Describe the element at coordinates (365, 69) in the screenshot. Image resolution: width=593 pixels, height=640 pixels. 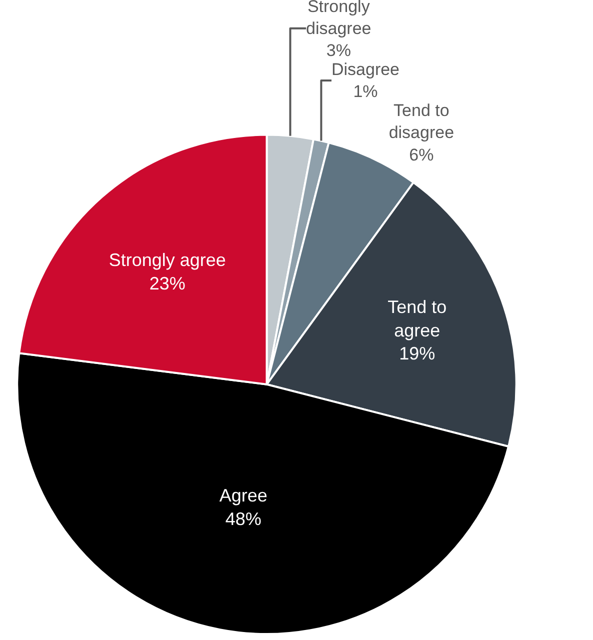
I see `slice-label: Disagree` at that location.